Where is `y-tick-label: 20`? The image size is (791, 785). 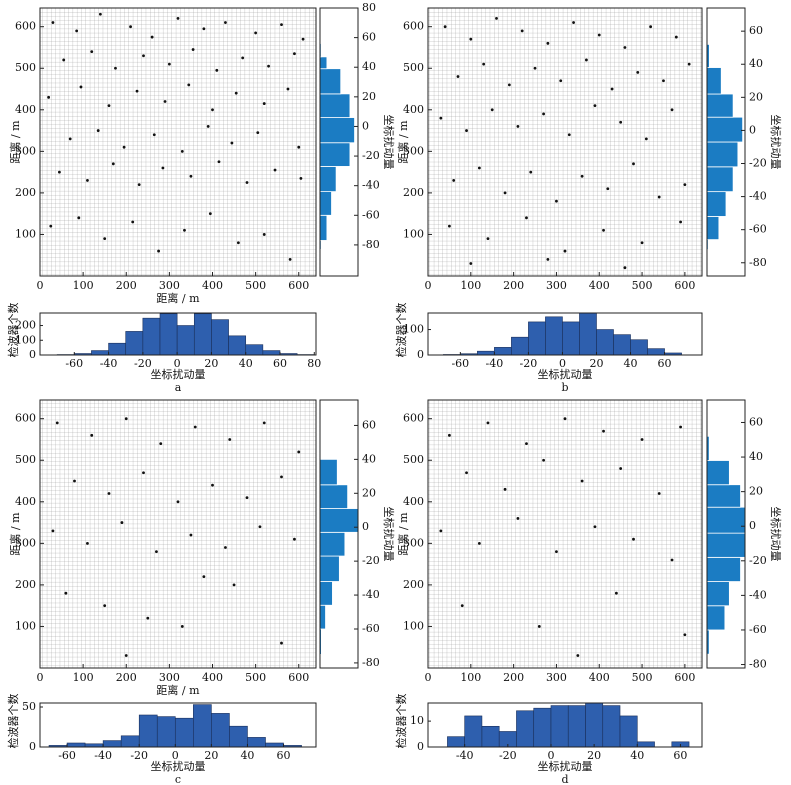
y-tick-label: 20 is located at coordinates (756, 96).